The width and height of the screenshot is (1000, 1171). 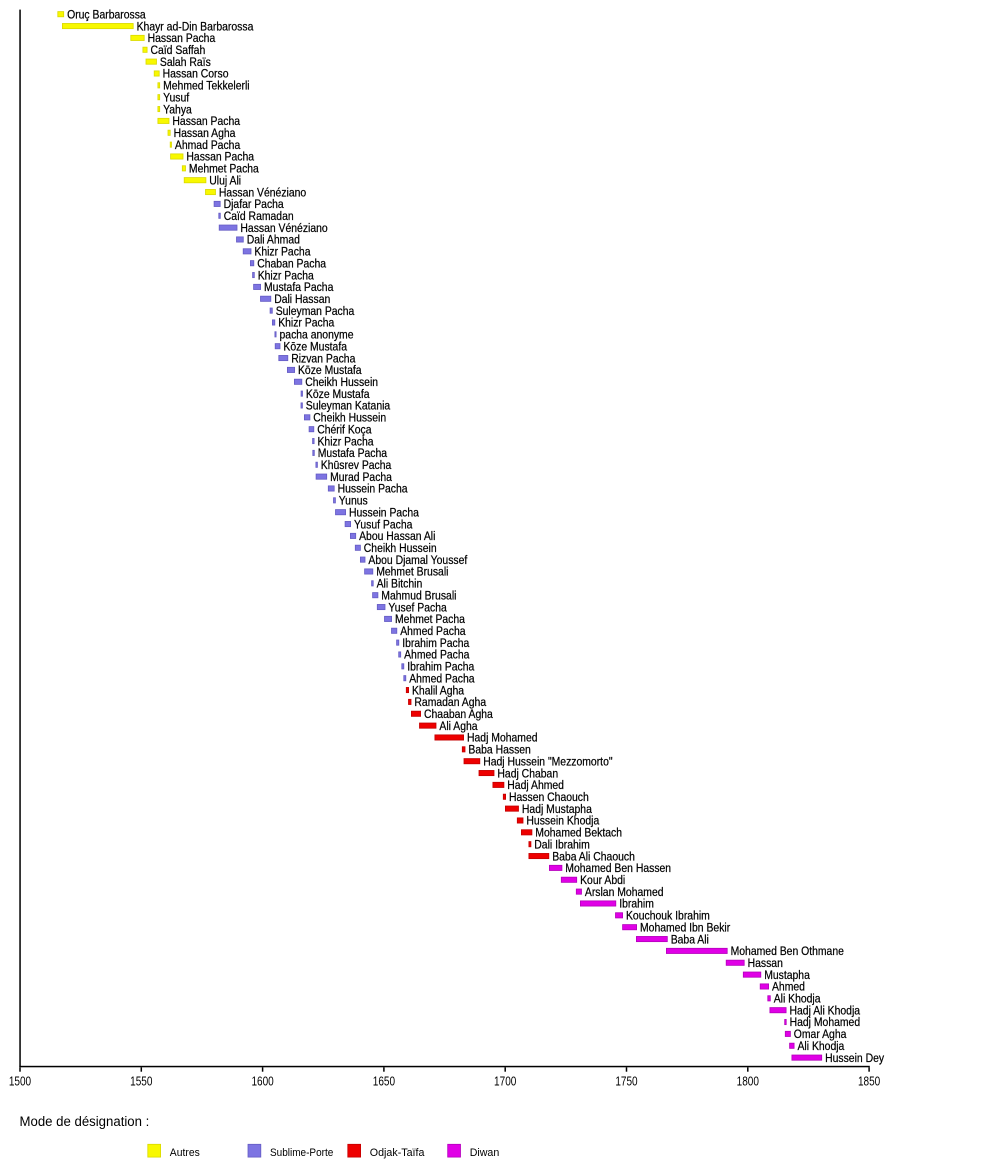 What do you see at coordinates (788, 987) in the screenshot?
I see `svg-text: Ahmed` at bounding box center [788, 987].